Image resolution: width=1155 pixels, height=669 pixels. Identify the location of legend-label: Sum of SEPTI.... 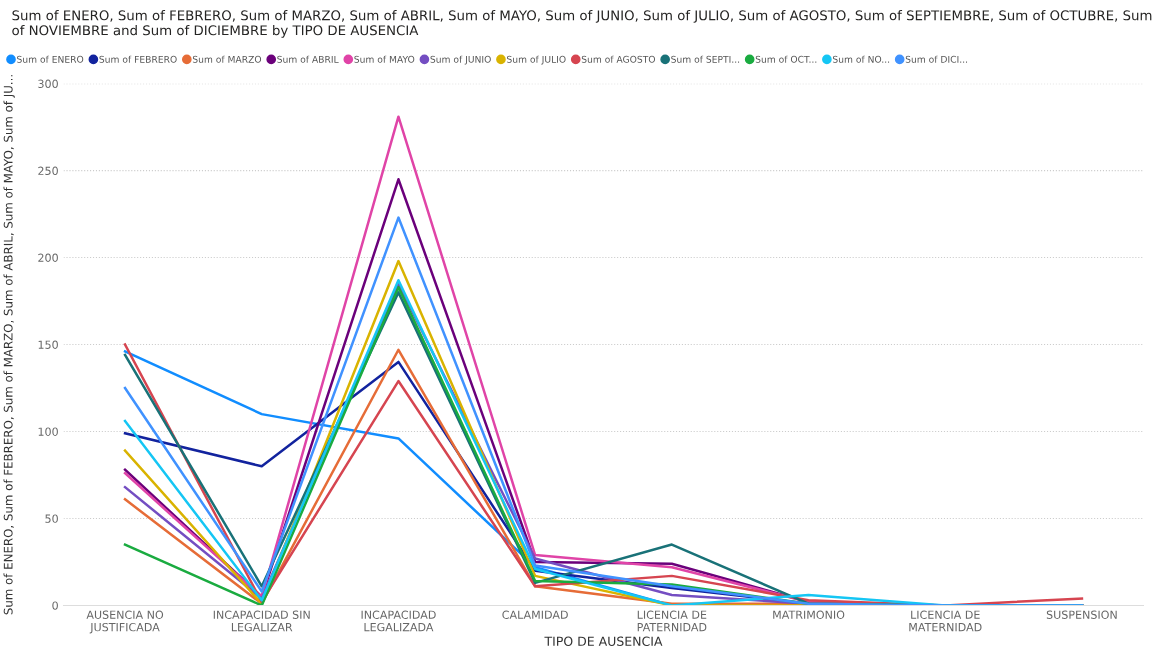
(705, 59).